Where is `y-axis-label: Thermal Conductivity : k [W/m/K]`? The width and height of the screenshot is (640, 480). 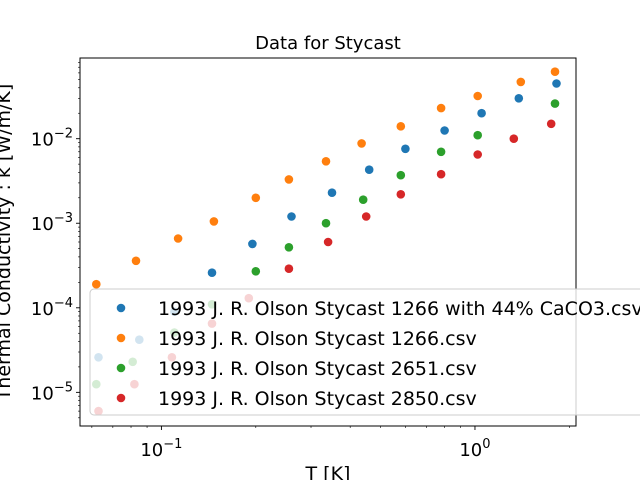
y-axis-label: Thermal Conductivity : k [W/m/K] is located at coordinates (7, 243).